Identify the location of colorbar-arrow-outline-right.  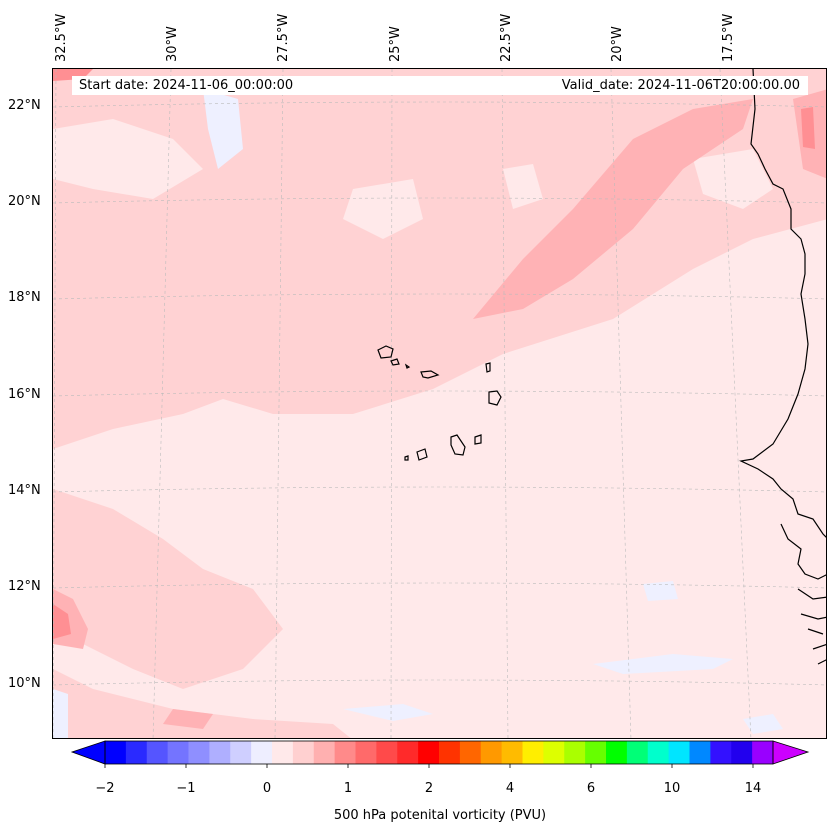
(791, 752).